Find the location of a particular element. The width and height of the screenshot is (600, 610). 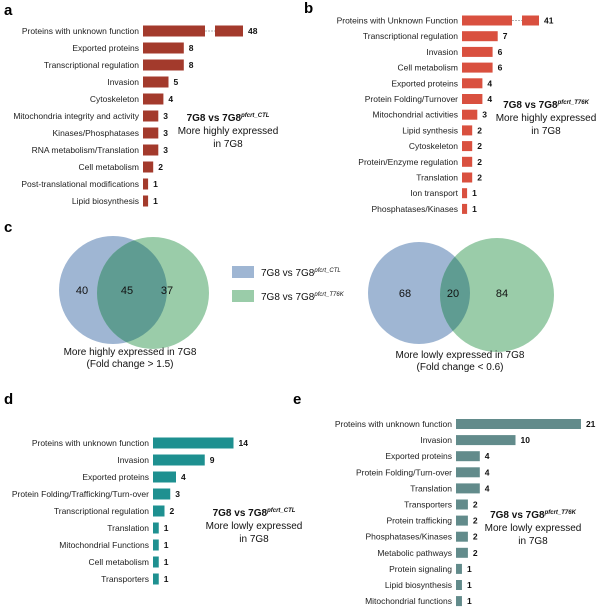

category-label: Kinases/Phosphatases is located at coordinates (96, 133).